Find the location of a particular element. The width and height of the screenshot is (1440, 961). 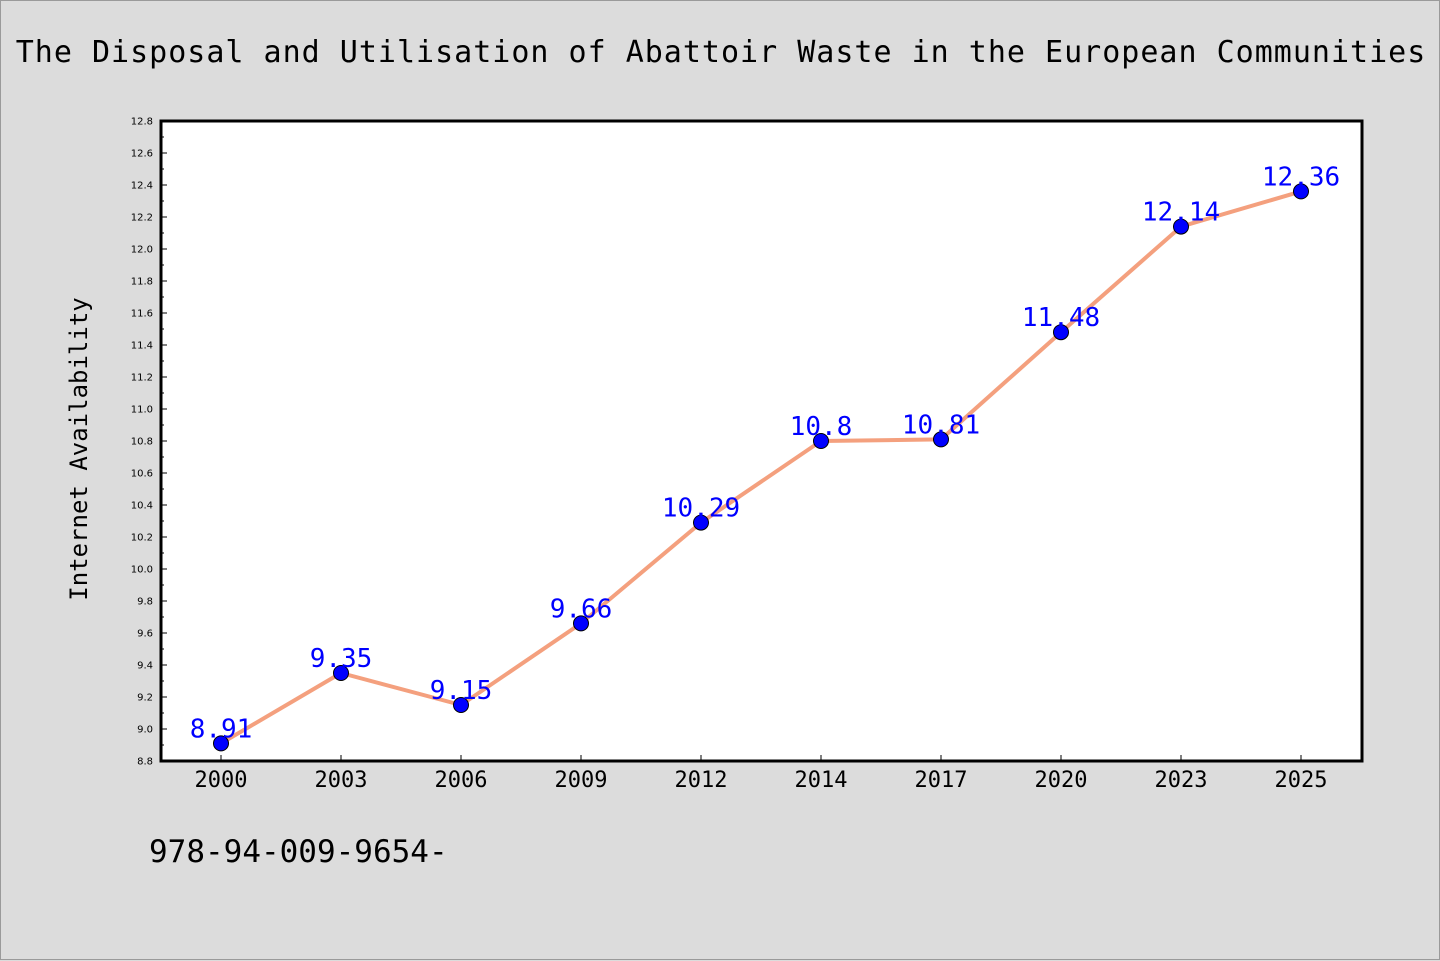

x-tick-label: 2012 is located at coordinates (701, 780).